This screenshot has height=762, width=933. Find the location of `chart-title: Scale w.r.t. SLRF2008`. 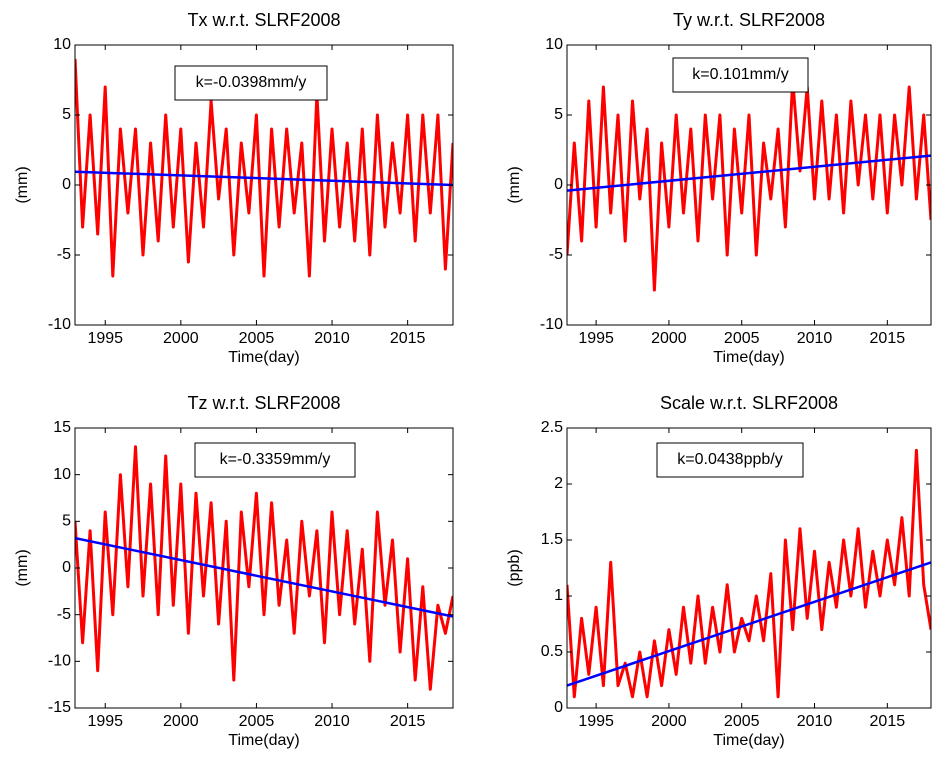

chart-title: Scale w.r.t. SLRF2008 is located at coordinates (749, 403).